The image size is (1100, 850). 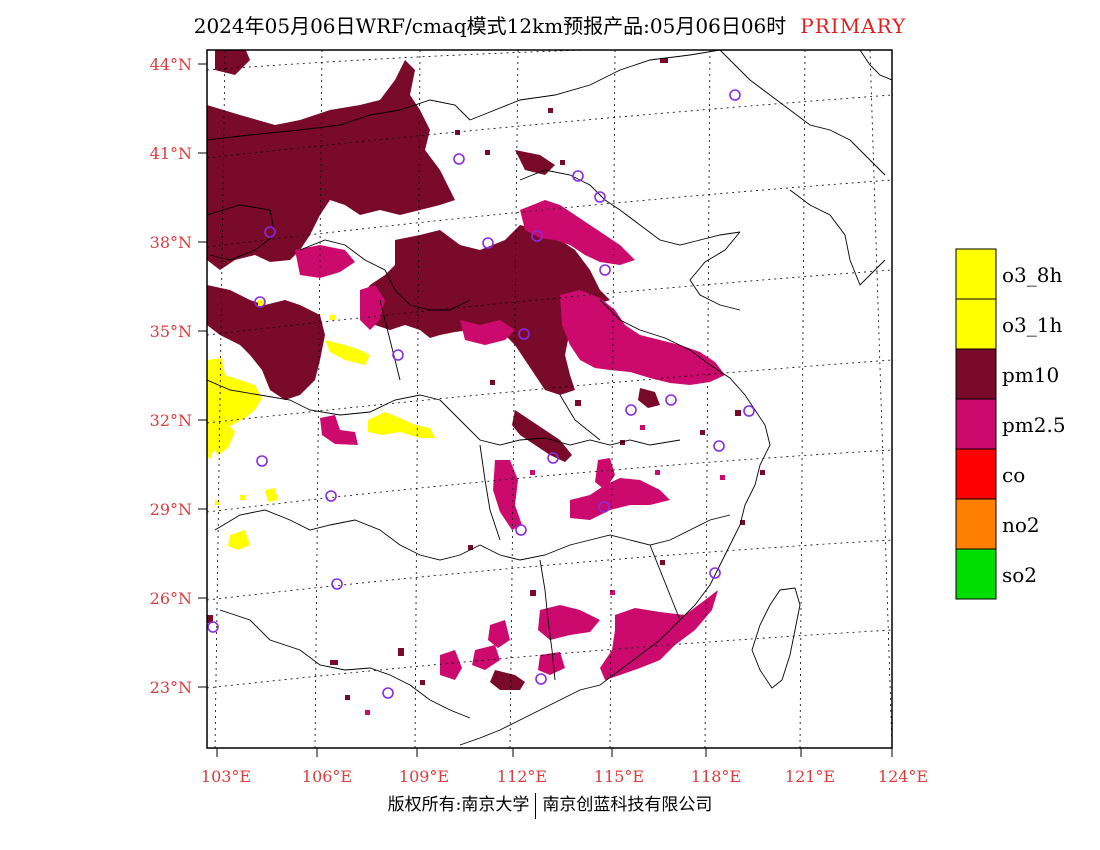 What do you see at coordinates (976, 274) in the screenshot?
I see `legend-swatch-o3-8h` at bounding box center [976, 274].